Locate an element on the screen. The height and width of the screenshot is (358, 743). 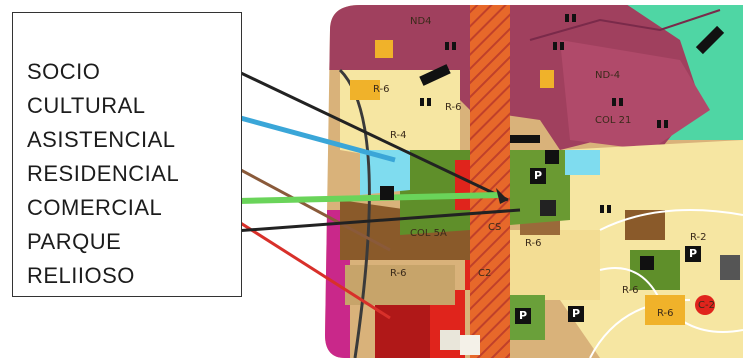
legend-item-parque: PARQUE is located at coordinates (74, 241).